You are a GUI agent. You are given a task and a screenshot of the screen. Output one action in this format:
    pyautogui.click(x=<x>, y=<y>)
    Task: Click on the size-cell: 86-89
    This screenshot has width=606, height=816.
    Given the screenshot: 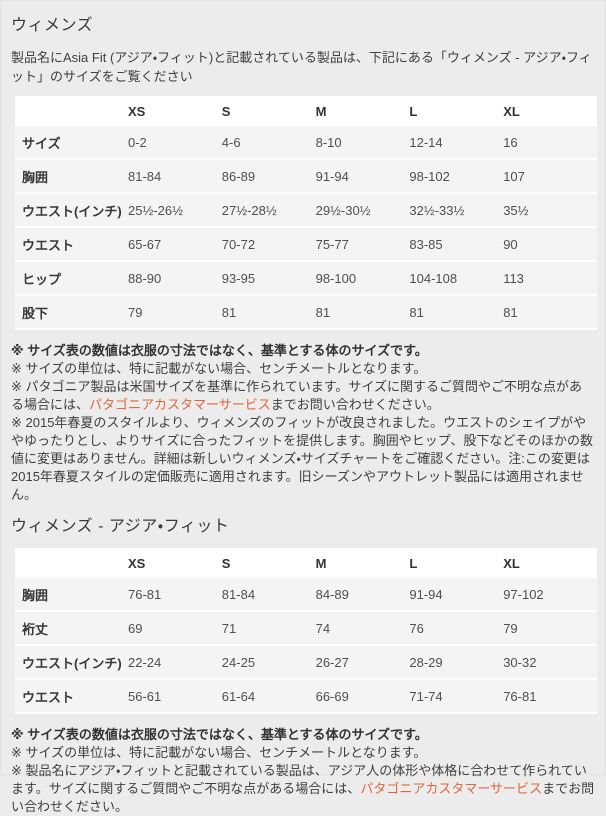 What is the action you would take?
    pyautogui.click(x=268, y=177)
    